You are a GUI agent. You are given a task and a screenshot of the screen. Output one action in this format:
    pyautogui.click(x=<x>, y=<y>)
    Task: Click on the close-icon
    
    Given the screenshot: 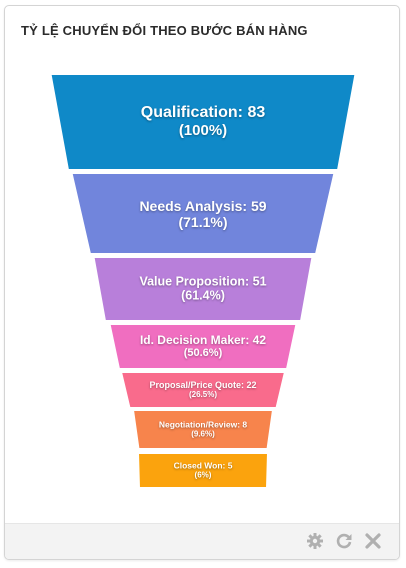 What is the action you would take?
    pyautogui.click(x=373, y=541)
    